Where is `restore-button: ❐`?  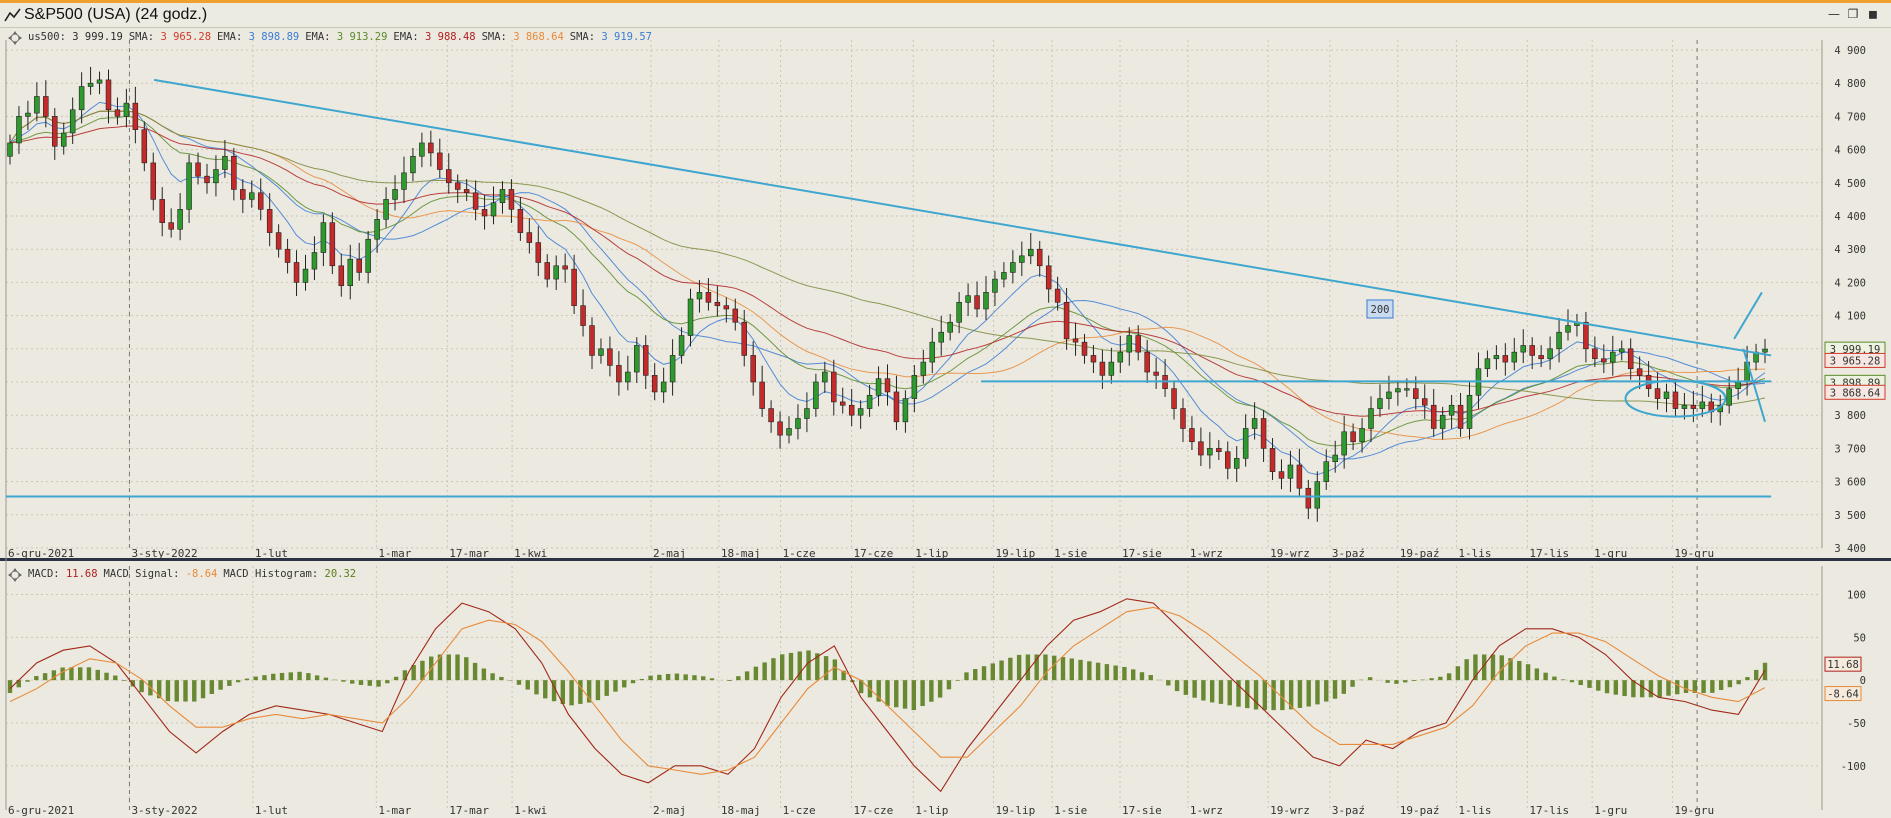
restore-button: ❐ is located at coordinates (1853, 14).